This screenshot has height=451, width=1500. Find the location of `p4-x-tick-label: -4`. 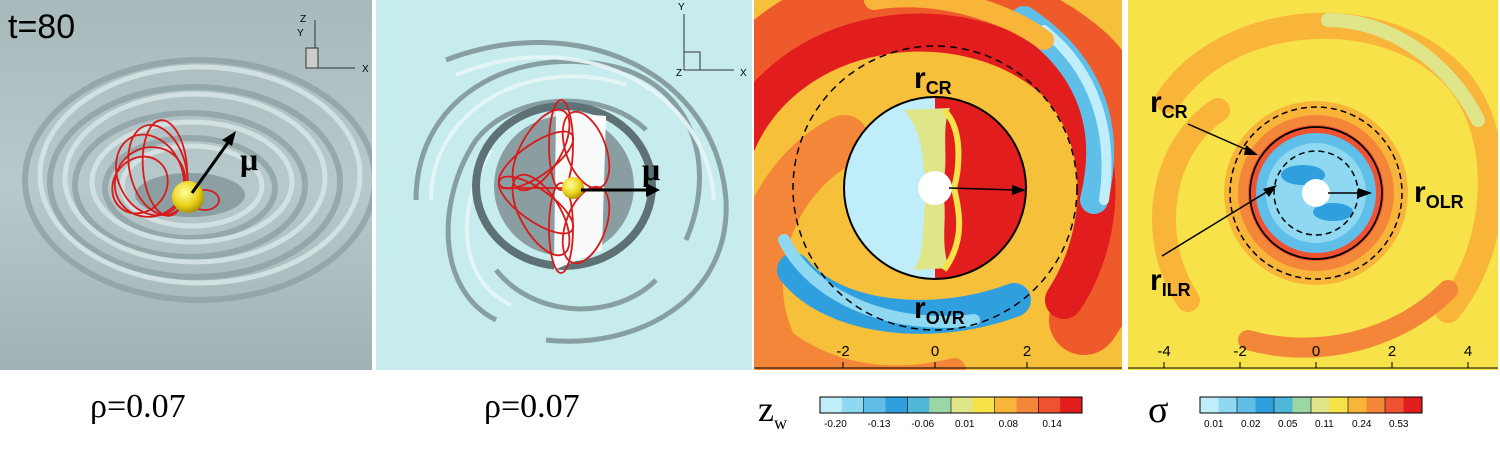

p4-x-tick-label: -4 is located at coordinates (1163, 351).